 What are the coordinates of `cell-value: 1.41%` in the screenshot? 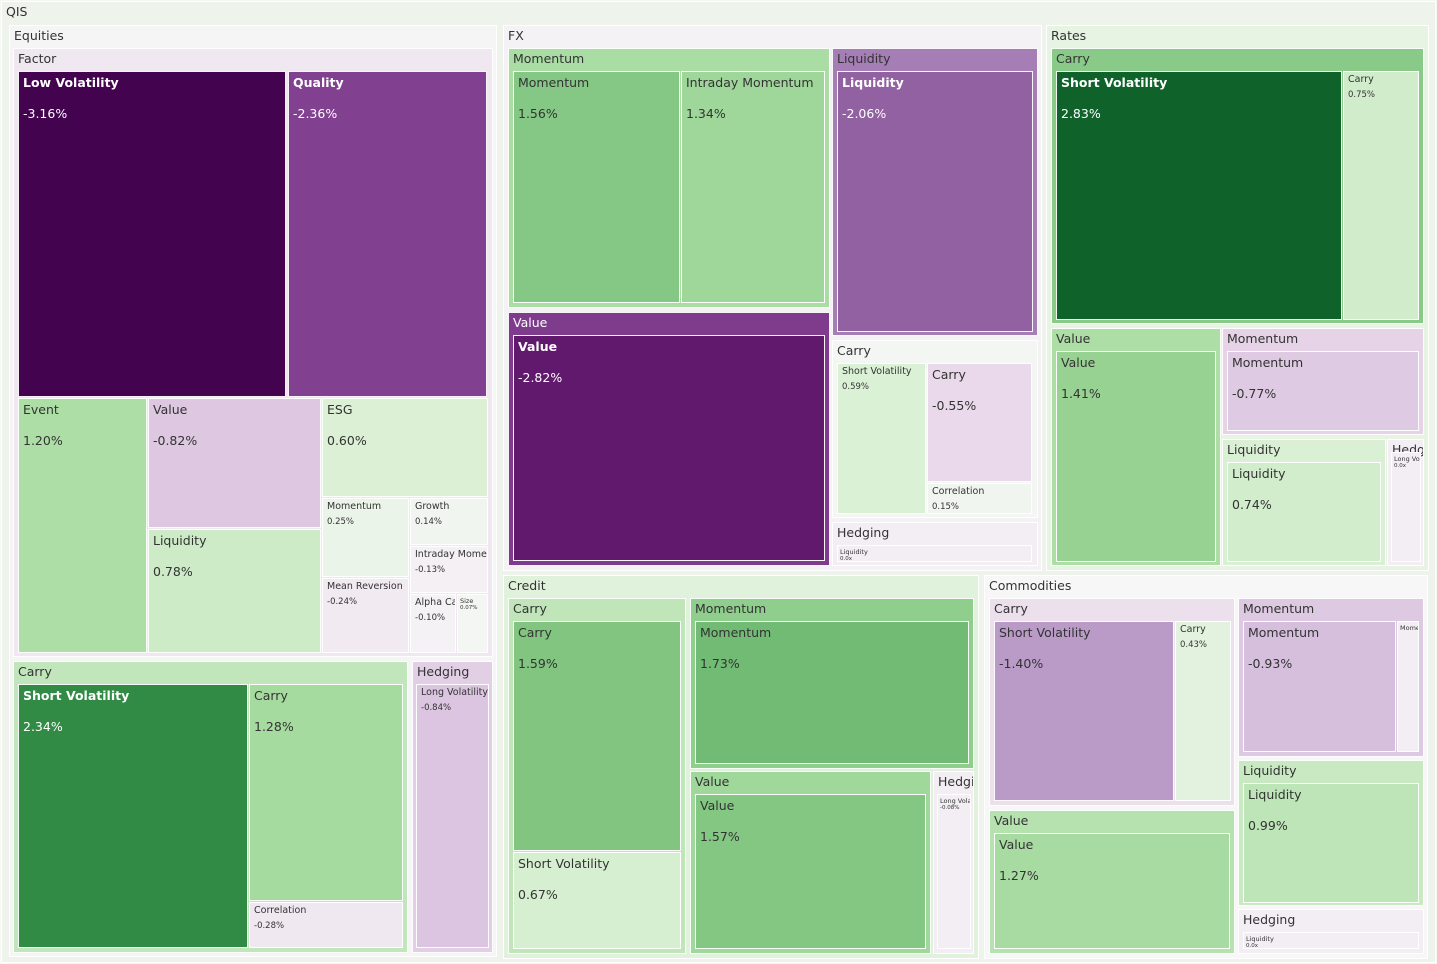 It's located at (1081, 393).